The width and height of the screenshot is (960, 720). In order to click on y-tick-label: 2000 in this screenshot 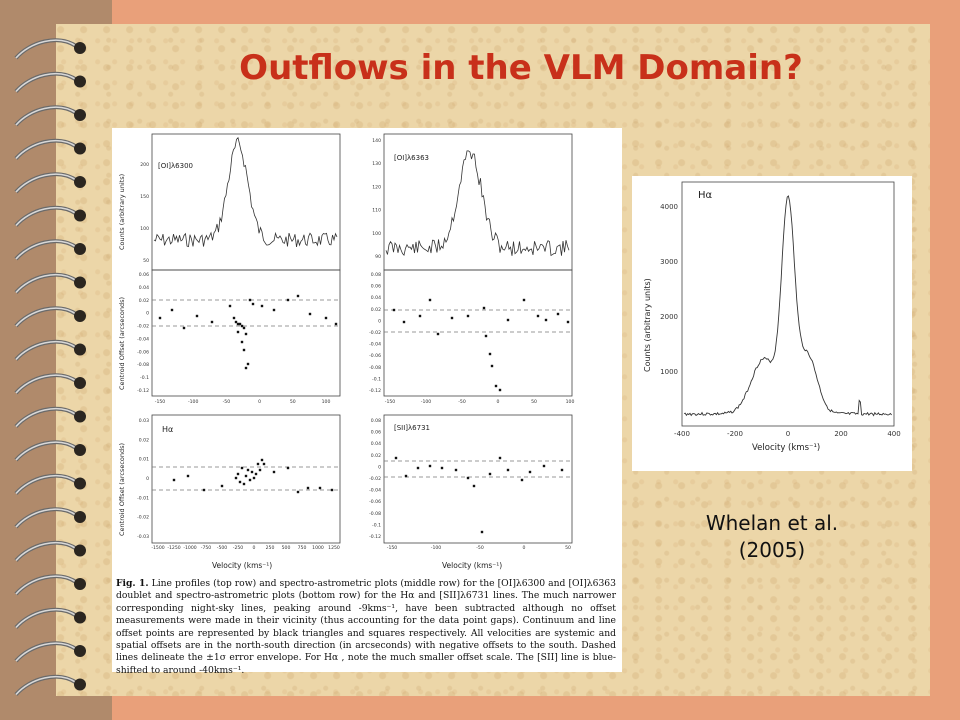, I will do `click(669, 317)`.